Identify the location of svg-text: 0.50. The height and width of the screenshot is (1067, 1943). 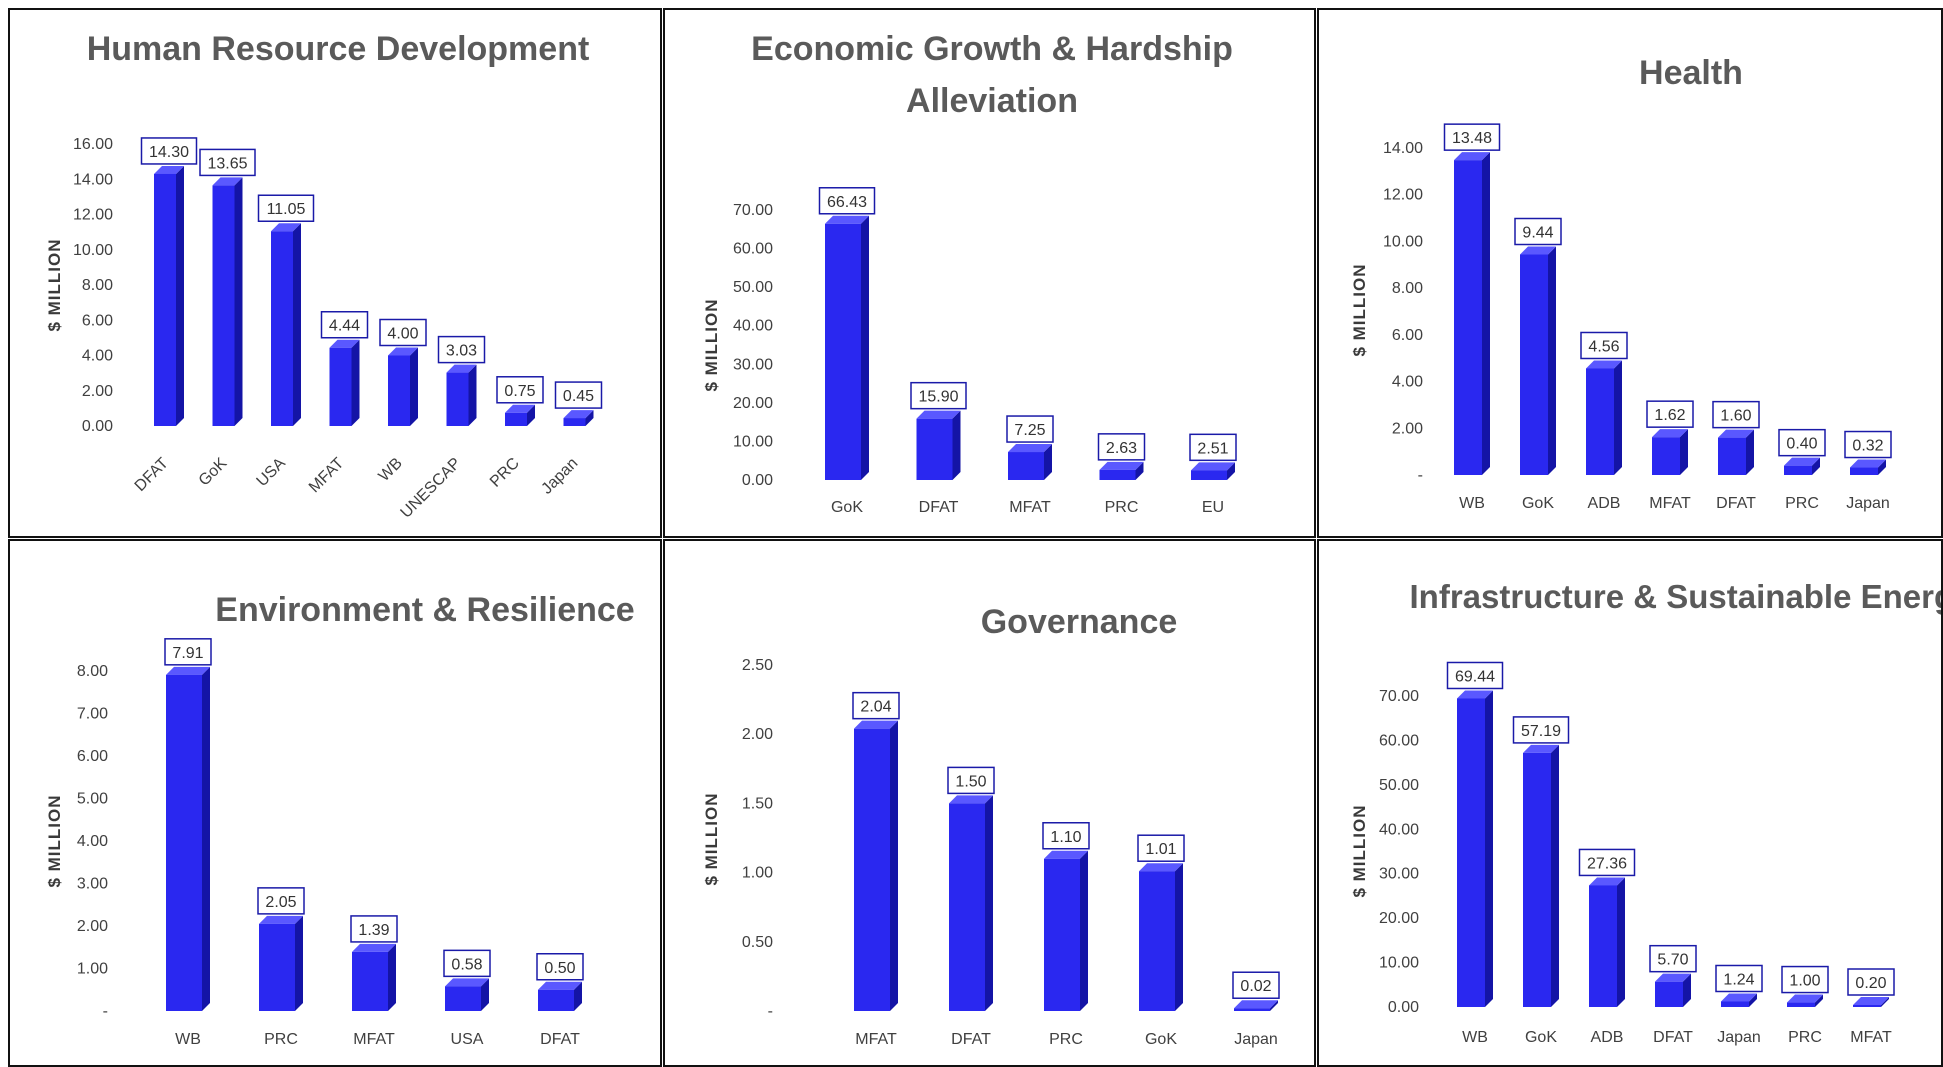
(559, 968).